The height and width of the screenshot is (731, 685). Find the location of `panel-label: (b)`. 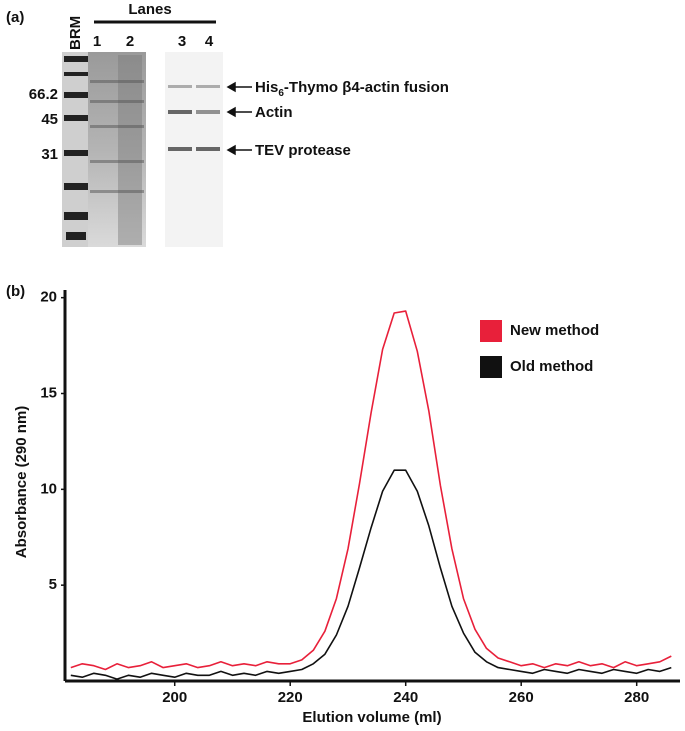

panel-label: (b) is located at coordinates (15, 291).